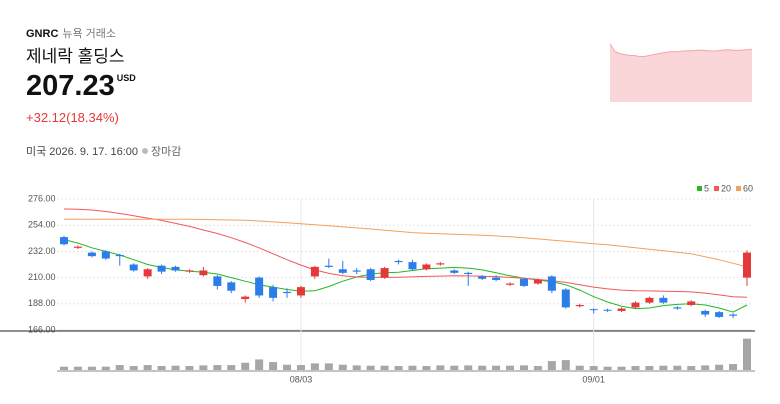 Image resolution: width=780 pixels, height=404 pixels. What do you see at coordinates (593, 379) in the screenshot?
I see `x-tick-label: 09/01` at bounding box center [593, 379].